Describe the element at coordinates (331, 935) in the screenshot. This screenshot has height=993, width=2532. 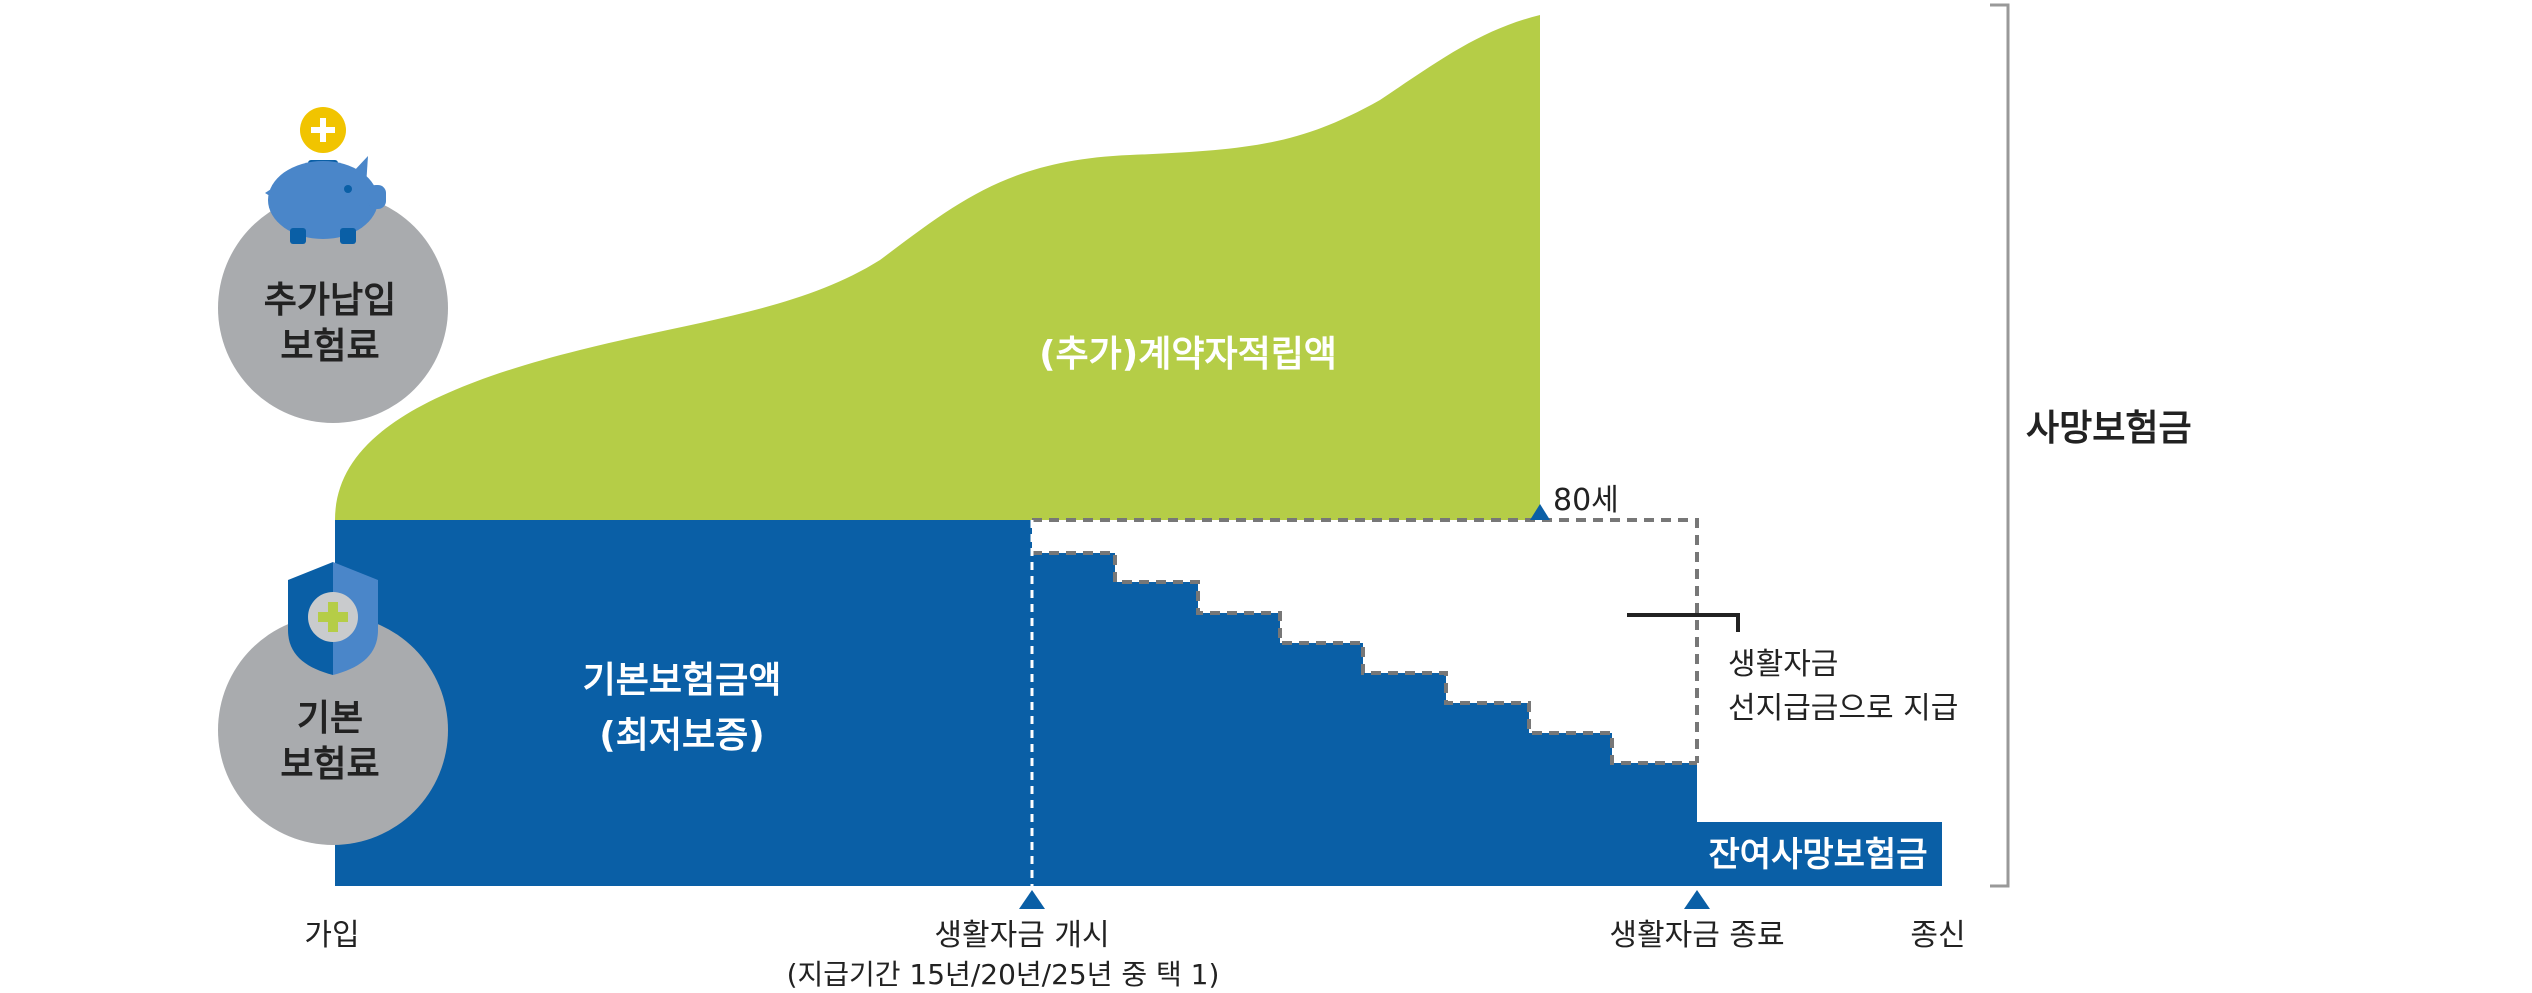
I see `join-label: 가입` at that location.